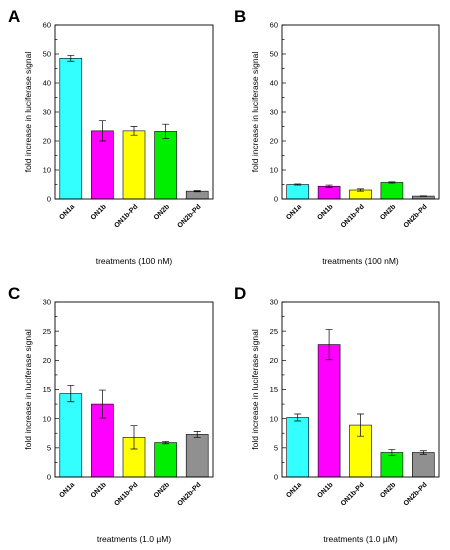 Image resolution: width=450 pixels, height=550 pixels. I want to click on plot-frame, so click(360, 112).